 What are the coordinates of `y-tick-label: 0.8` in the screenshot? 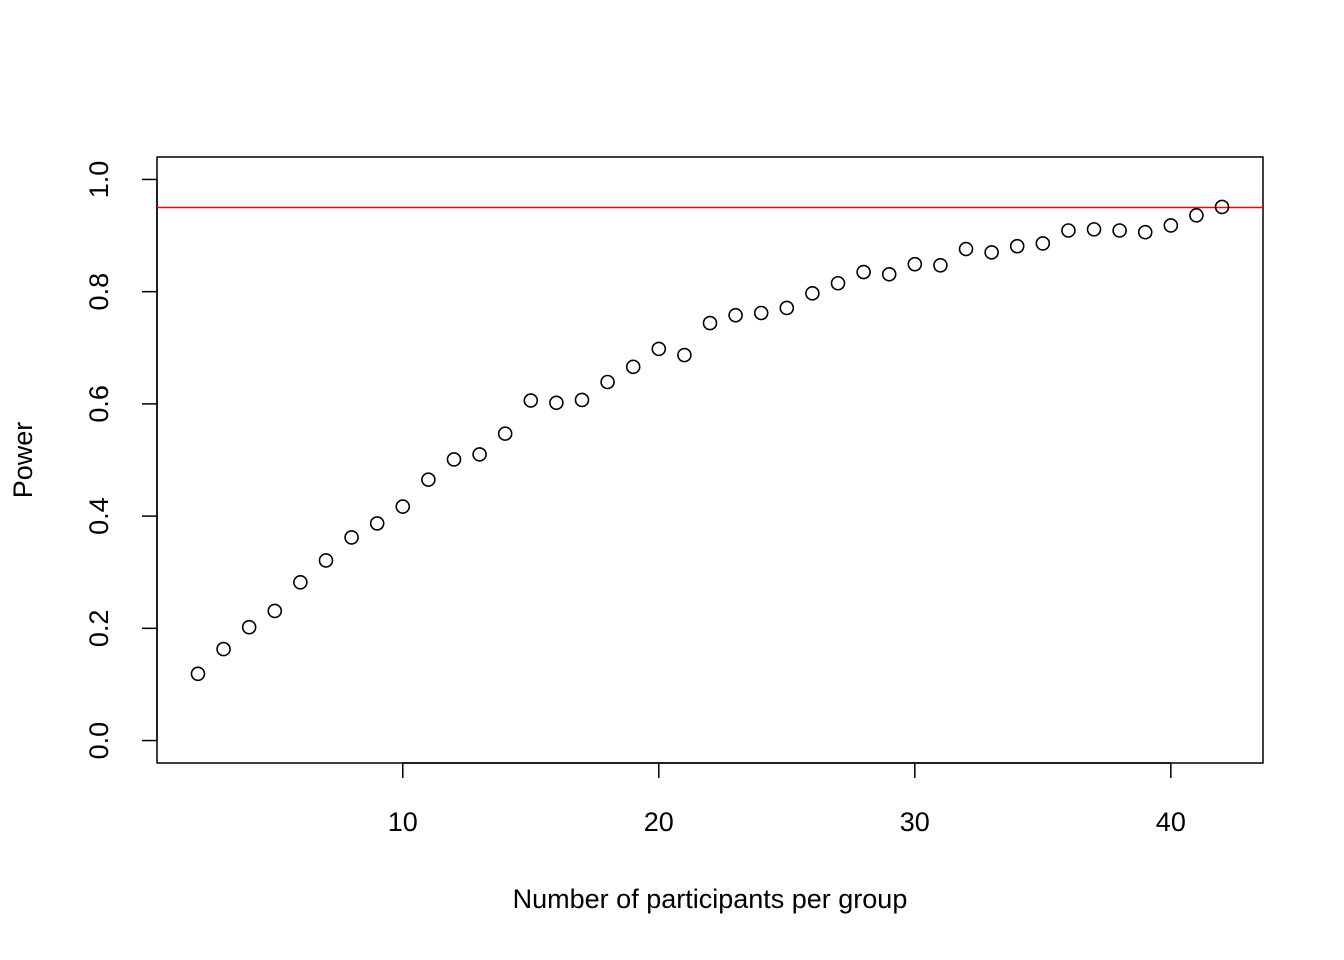 It's located at (99, 292).